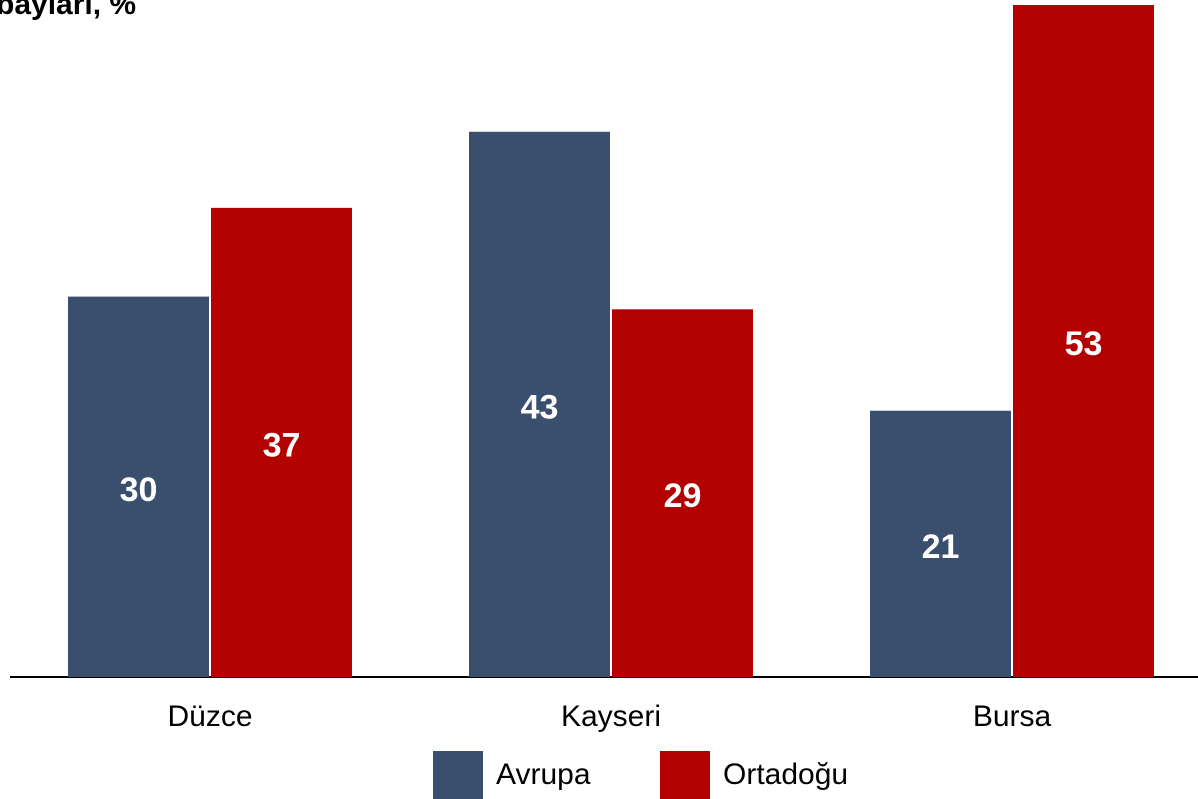 The height and width of the screenshot is (799, 1198). I want to click on data-label: 43, so click(540, 407).